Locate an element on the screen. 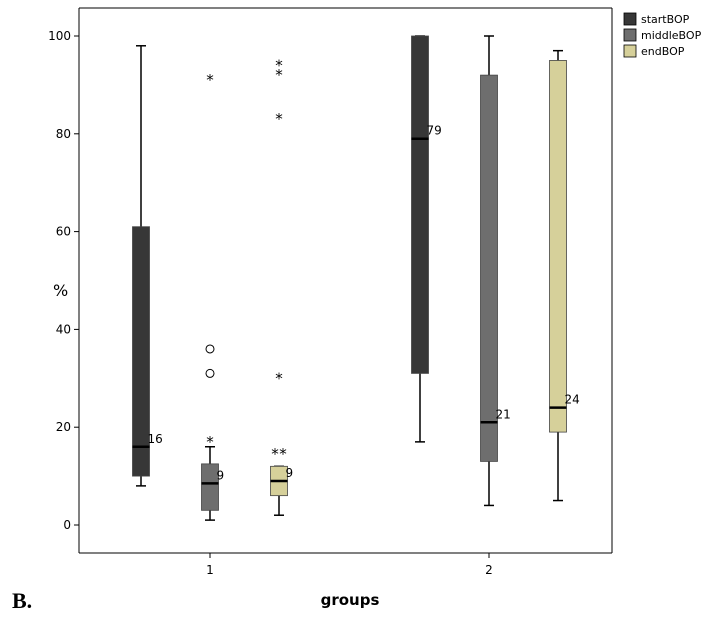  median-label: 79 is located at coordinates (434, 131).